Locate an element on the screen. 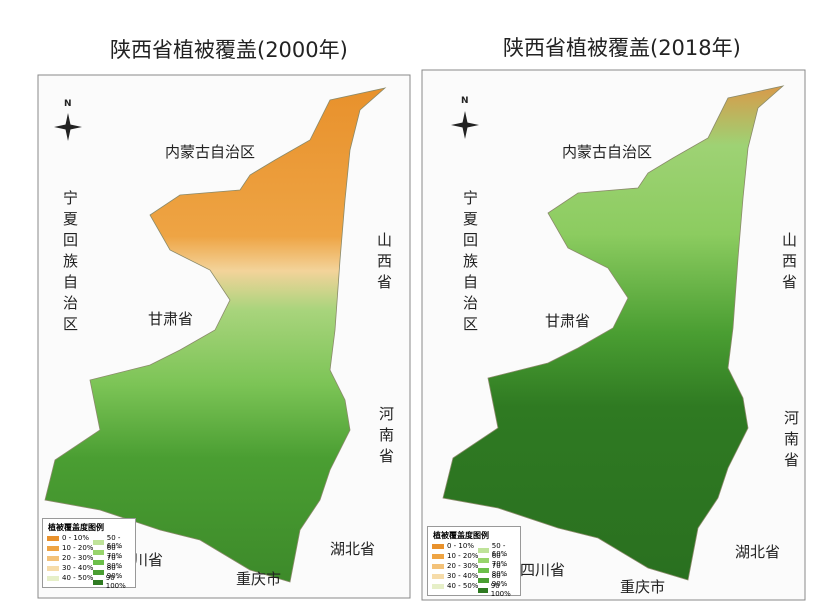 The width and height of the screenshot is (830, 611). map-title: 陕西省植被覆盖(2000年) is located at coordinates (229, 50).